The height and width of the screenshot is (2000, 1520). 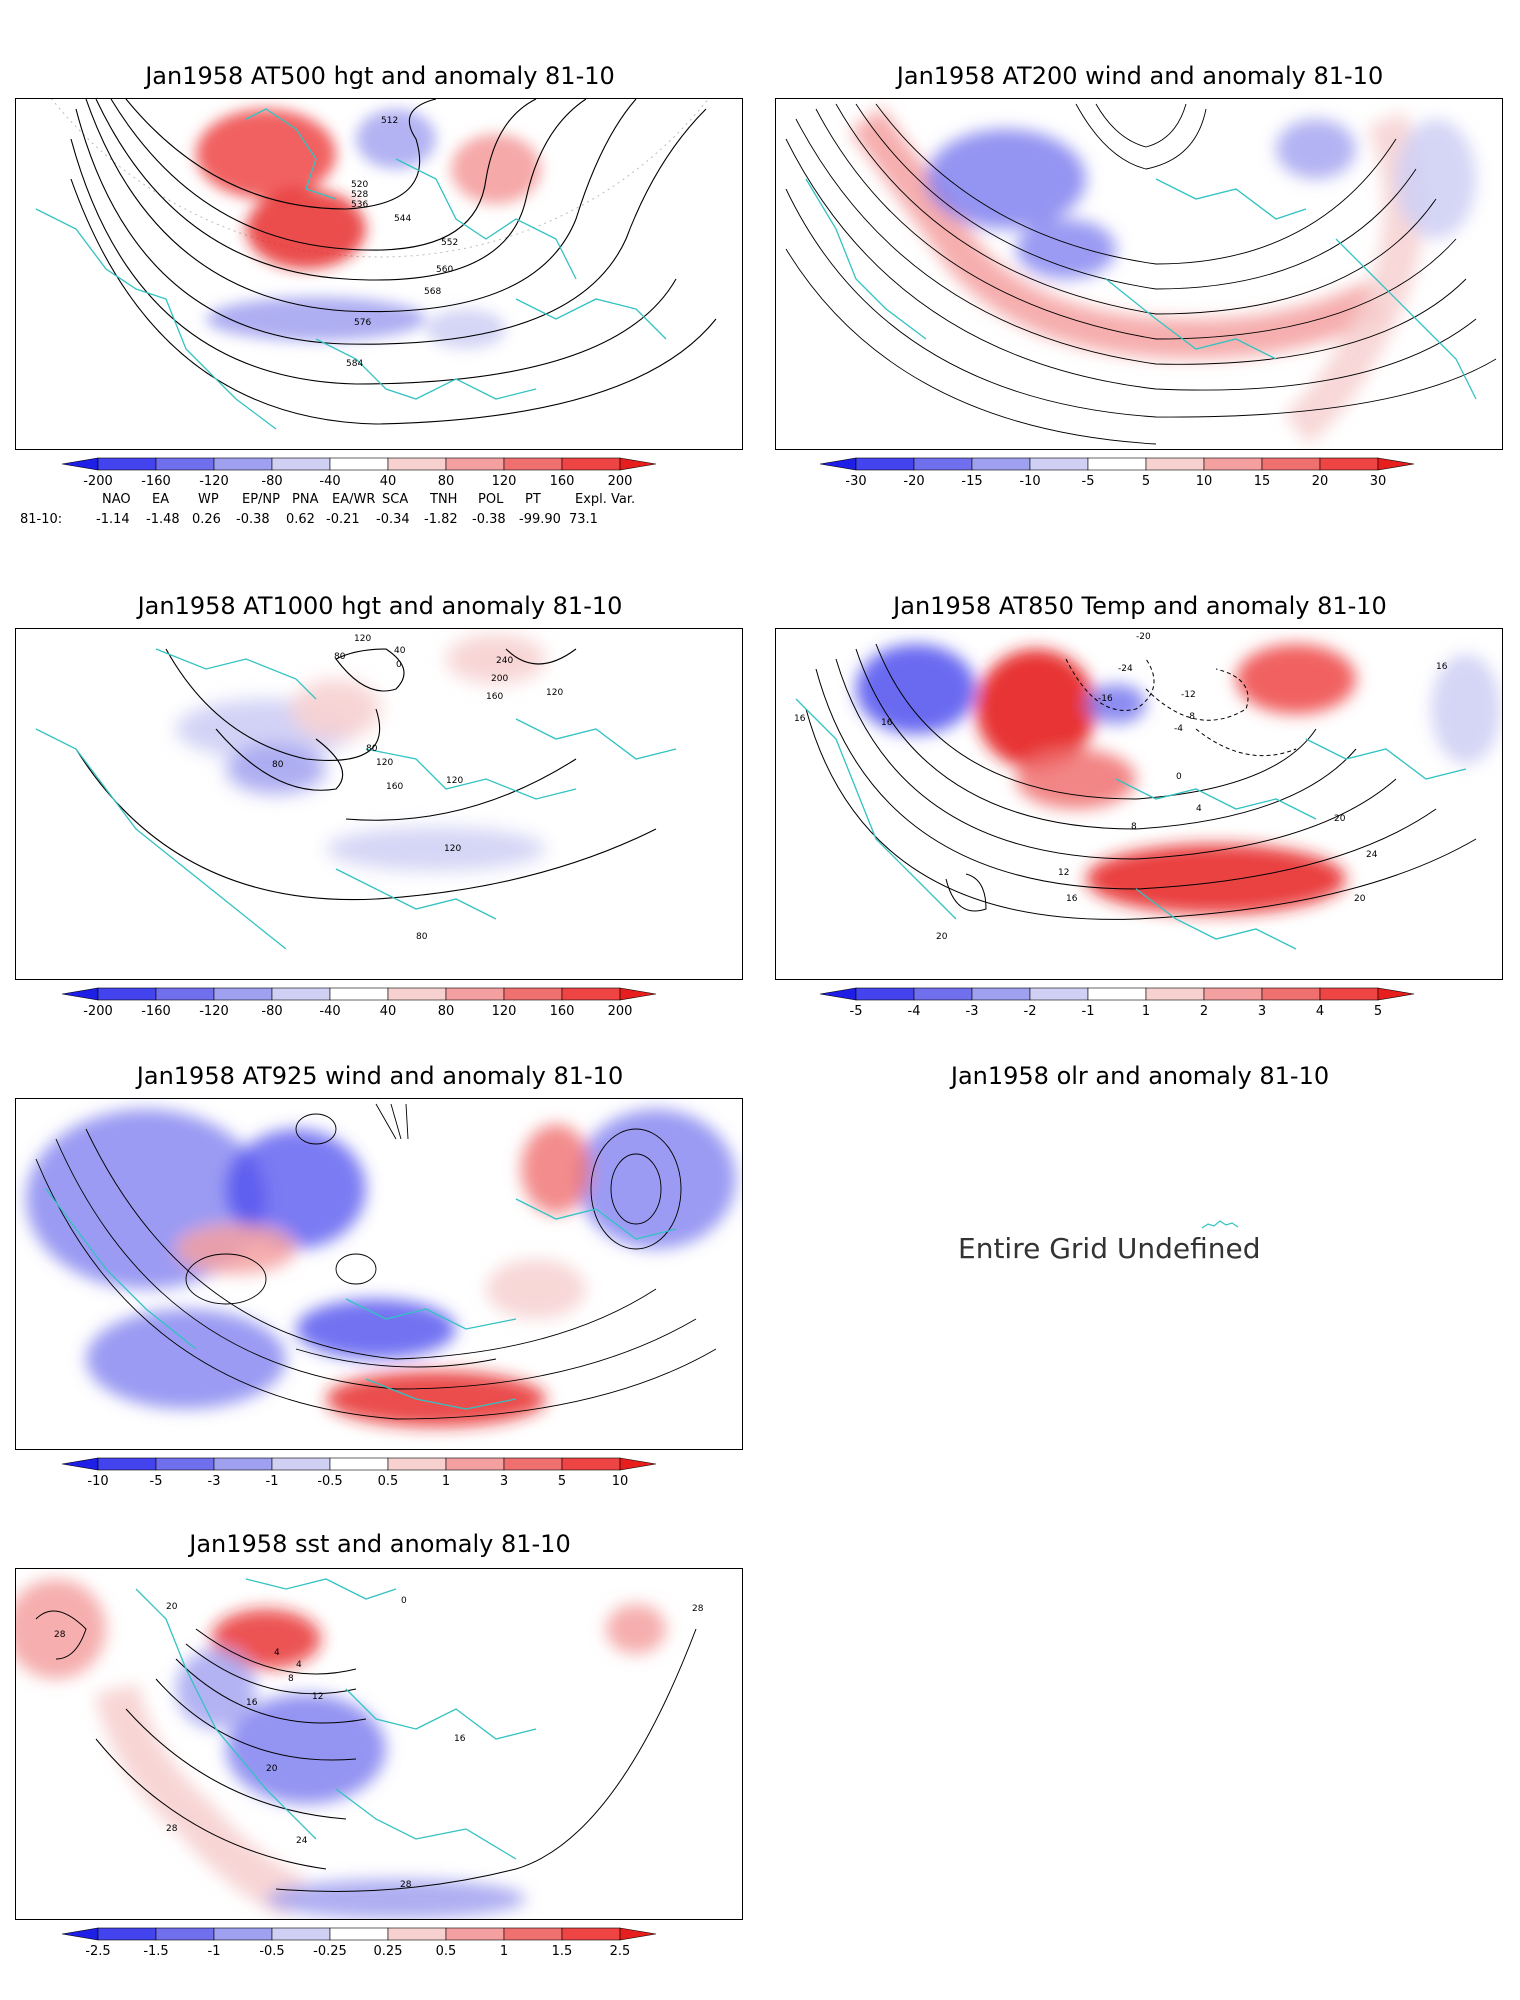 What do you see at coordinates (340, 657) in the screenshot?
I see `contour-label: 80` at bounding box center [340, 657].